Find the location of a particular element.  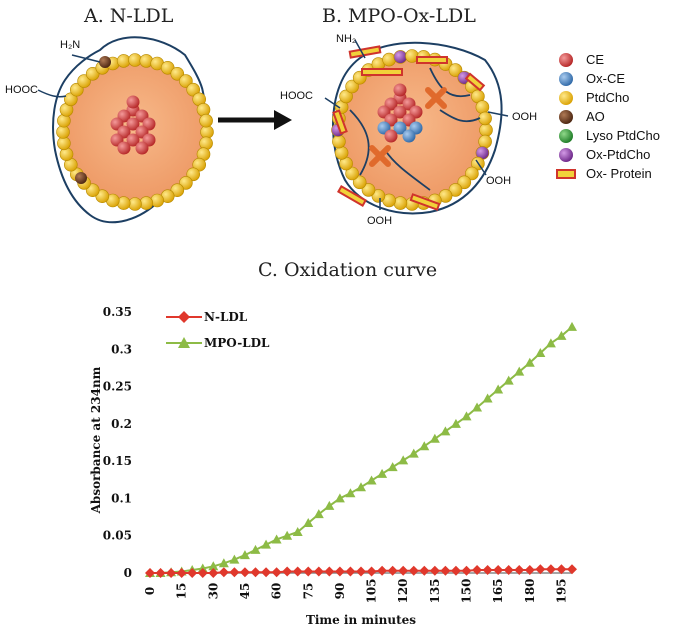

panel-c-title: C. Oxidation curve is located at coordinates (347, 270).